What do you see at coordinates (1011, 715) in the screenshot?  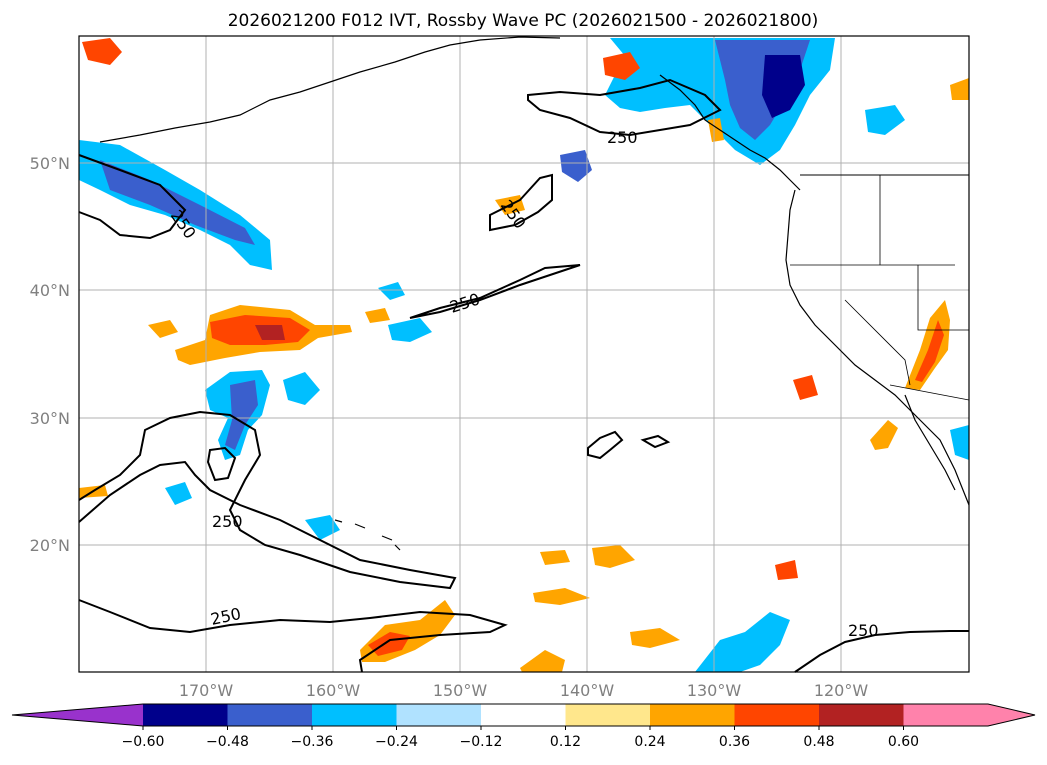 I see `colorbar-extend-over` at bounding box center [1011, 715].